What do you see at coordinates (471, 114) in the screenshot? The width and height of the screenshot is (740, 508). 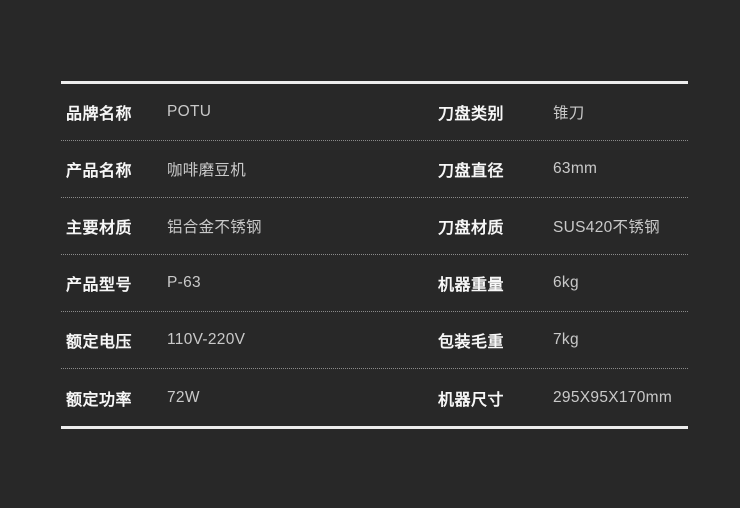 I see `spec-label: 刀盘类别` at bounding box center [471, 114].